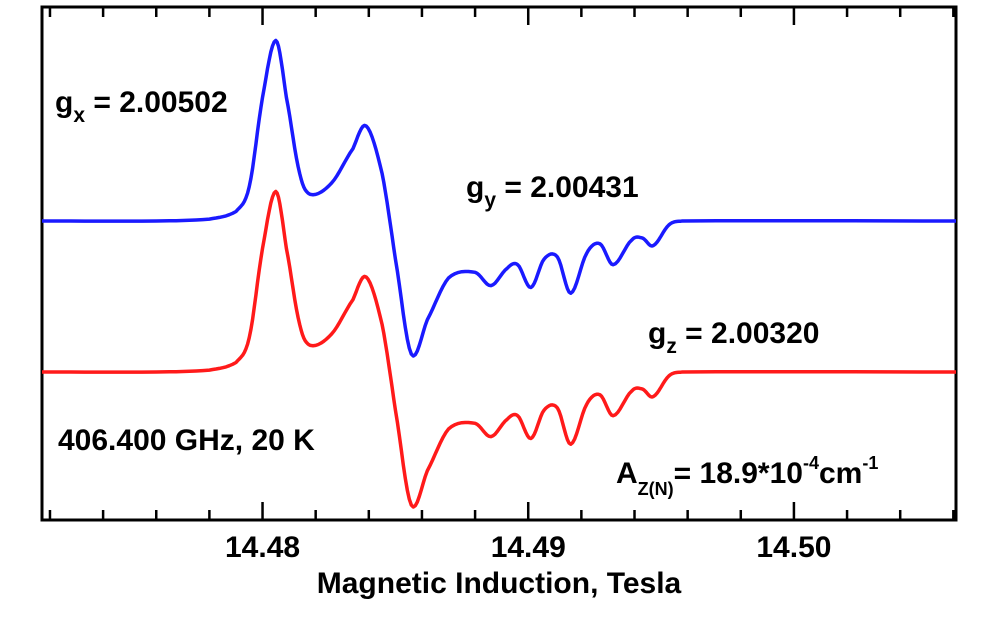 This screenshot has width=1000, height=631. I want to click on x-tick-label: 14.48, so click(262, 547).